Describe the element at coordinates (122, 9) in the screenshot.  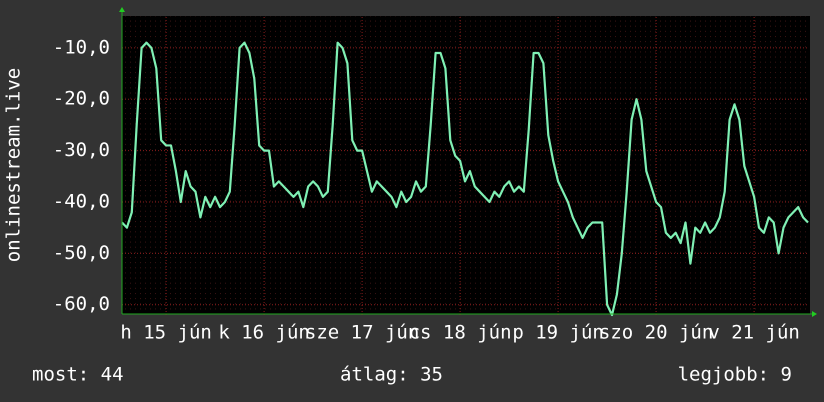
I see `y-axis-arrow` at that location.